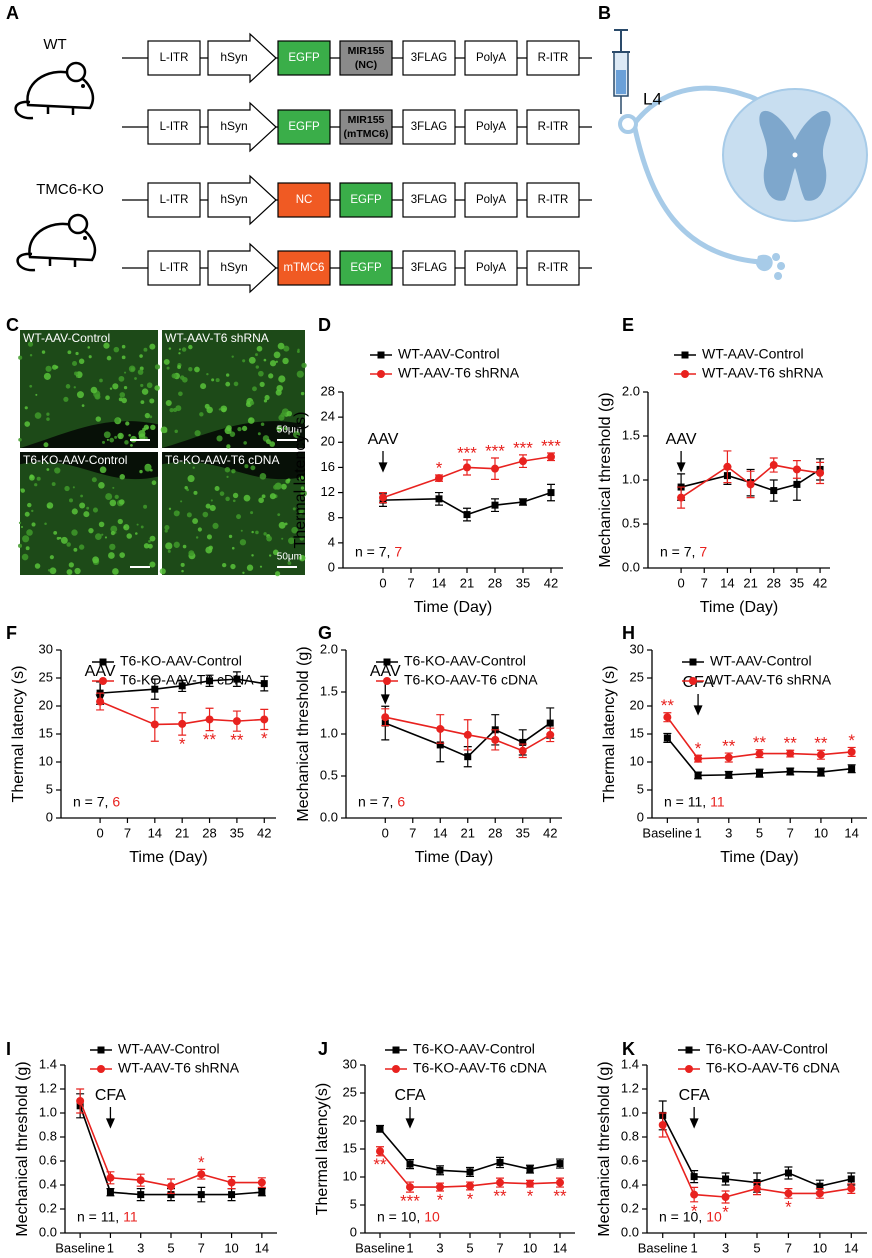  I want to click on y-axis-label: Mechanical threshold (g), so click(22, 1148).